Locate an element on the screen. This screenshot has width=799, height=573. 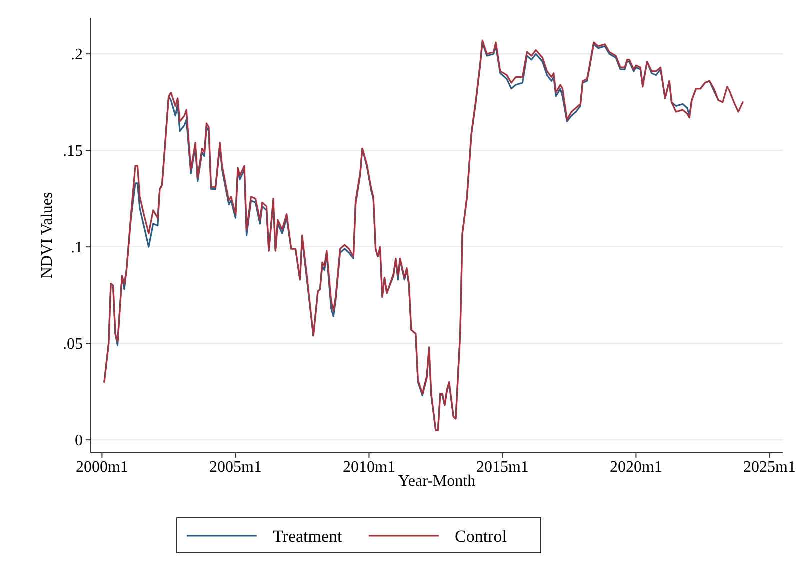
x-tick-label: 2015m1 is located at coordinates (502, 467).